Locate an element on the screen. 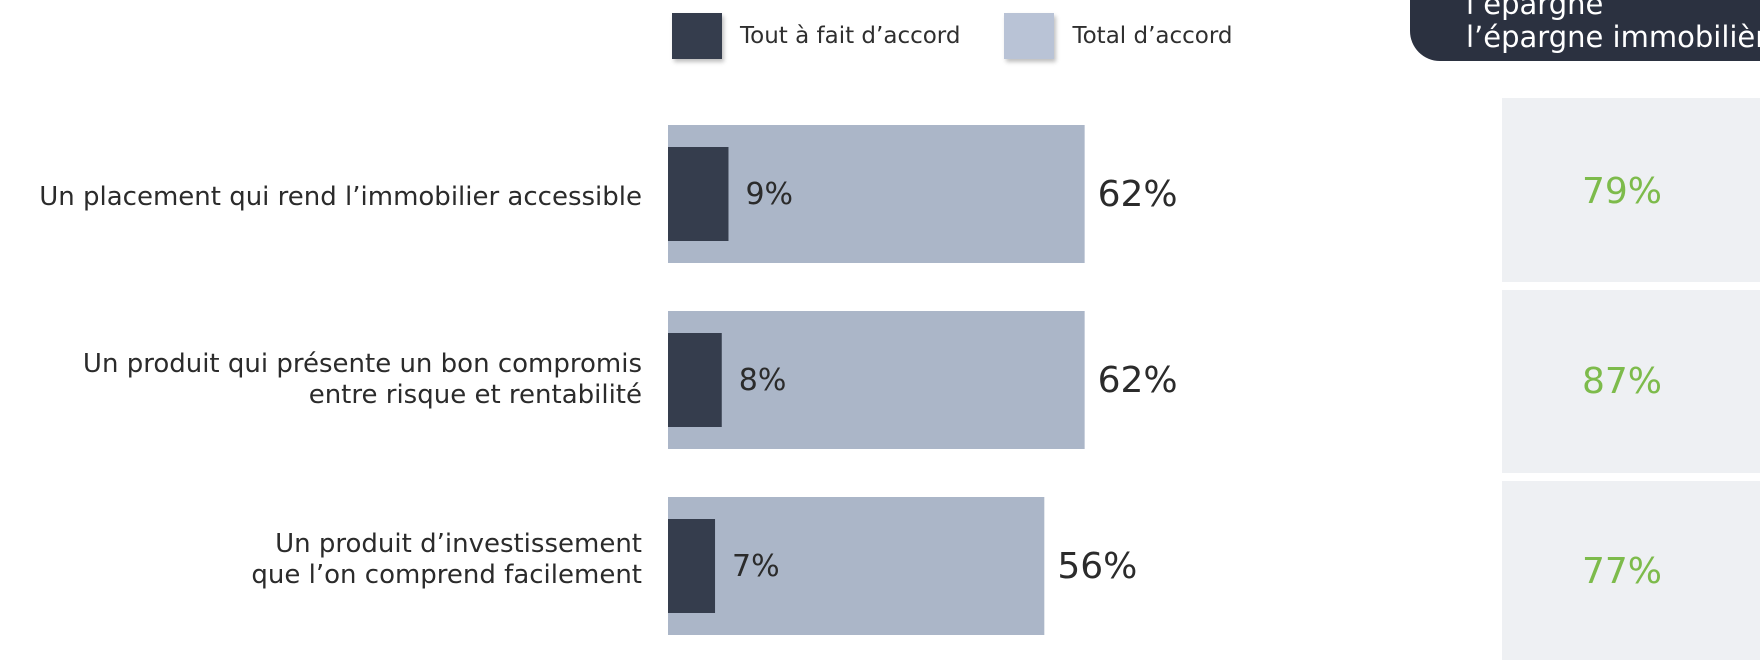 This screenshot has width=1760, height=660. legend-label-strong: Tout à fait d’accord is located at coordinates (850, 36).